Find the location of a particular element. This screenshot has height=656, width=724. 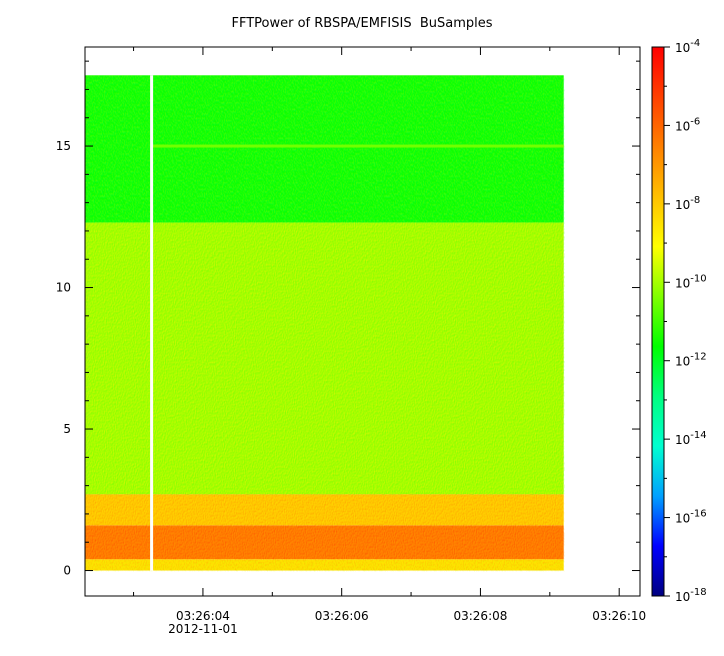

colorbar-tick-label: 10⁻⁸ is located at coordinates (687, 203).